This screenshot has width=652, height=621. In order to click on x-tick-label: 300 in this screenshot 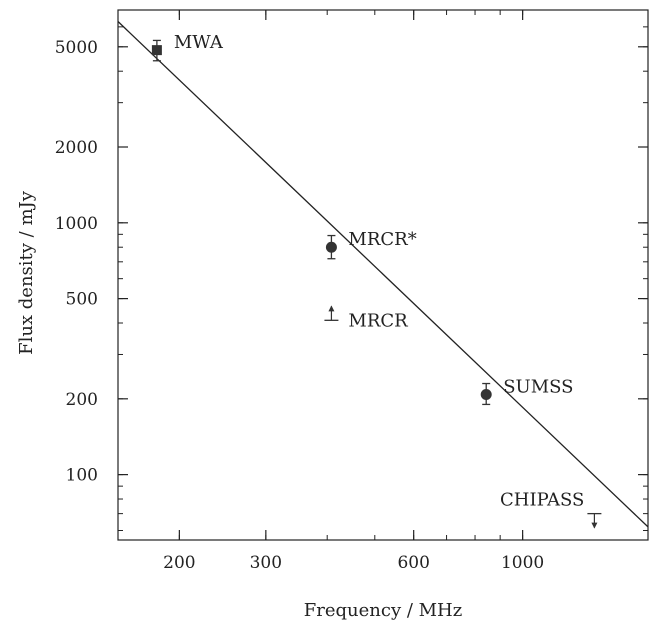, I will do `click(266, 563)`.